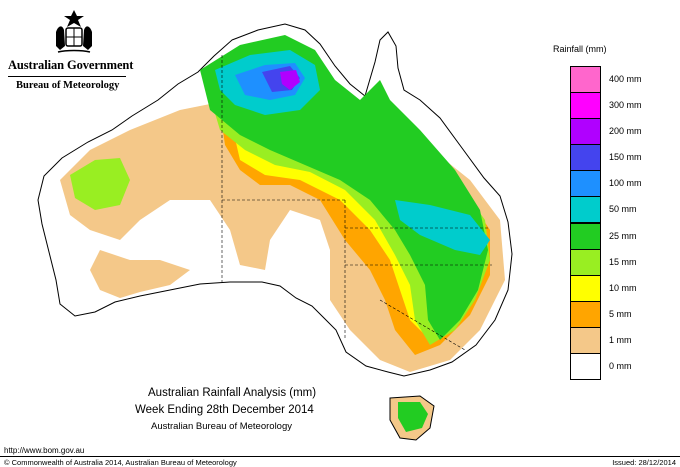 The width and height of the screenshot is (680, 467). Describe the element at coordinates (221, 426) in the screenshot. I see `map-source: Australian Bureau of Meteorology` at that location.